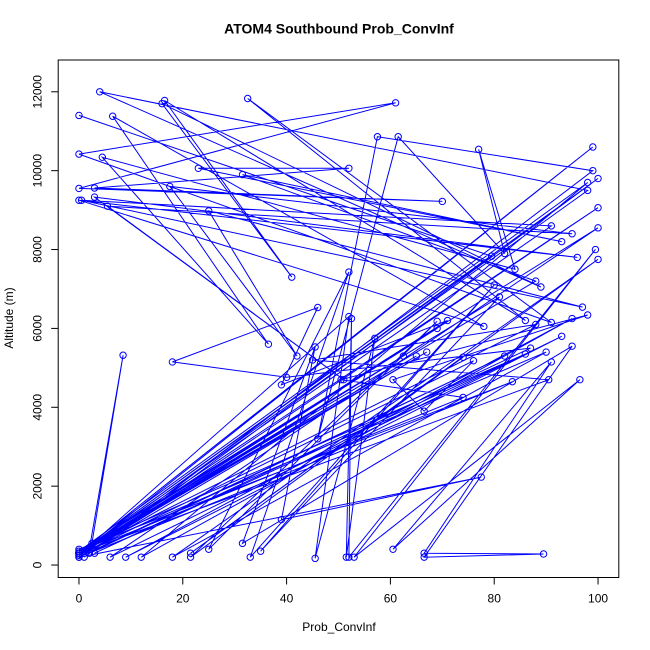 The width and height of the screenshot is (650, 650). What do you see at coordinates (37, 249) in the screenshot?
I see `y-tick-label: 8000` at bounding box center [37, 249].